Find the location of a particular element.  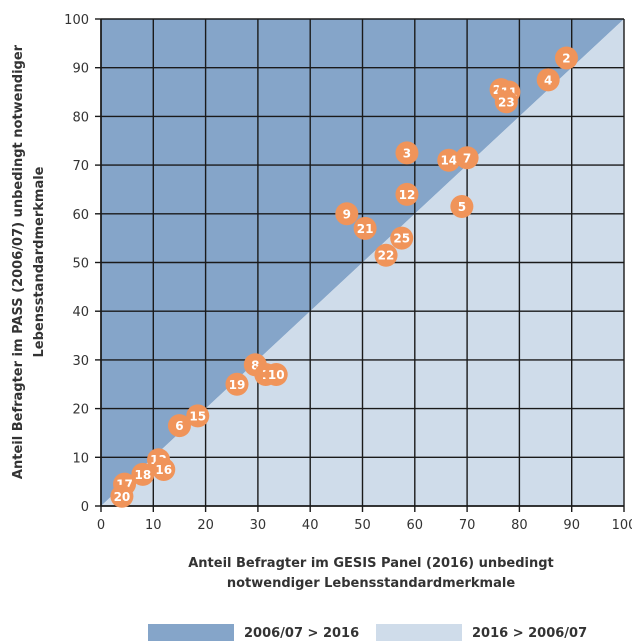

data-point-21: 21 is located at coordinates (365, 228).